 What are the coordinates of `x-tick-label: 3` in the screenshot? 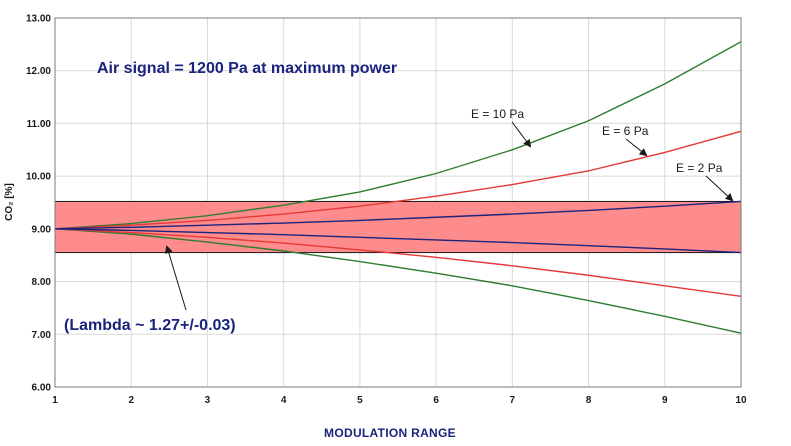 It's located at (208, 400).